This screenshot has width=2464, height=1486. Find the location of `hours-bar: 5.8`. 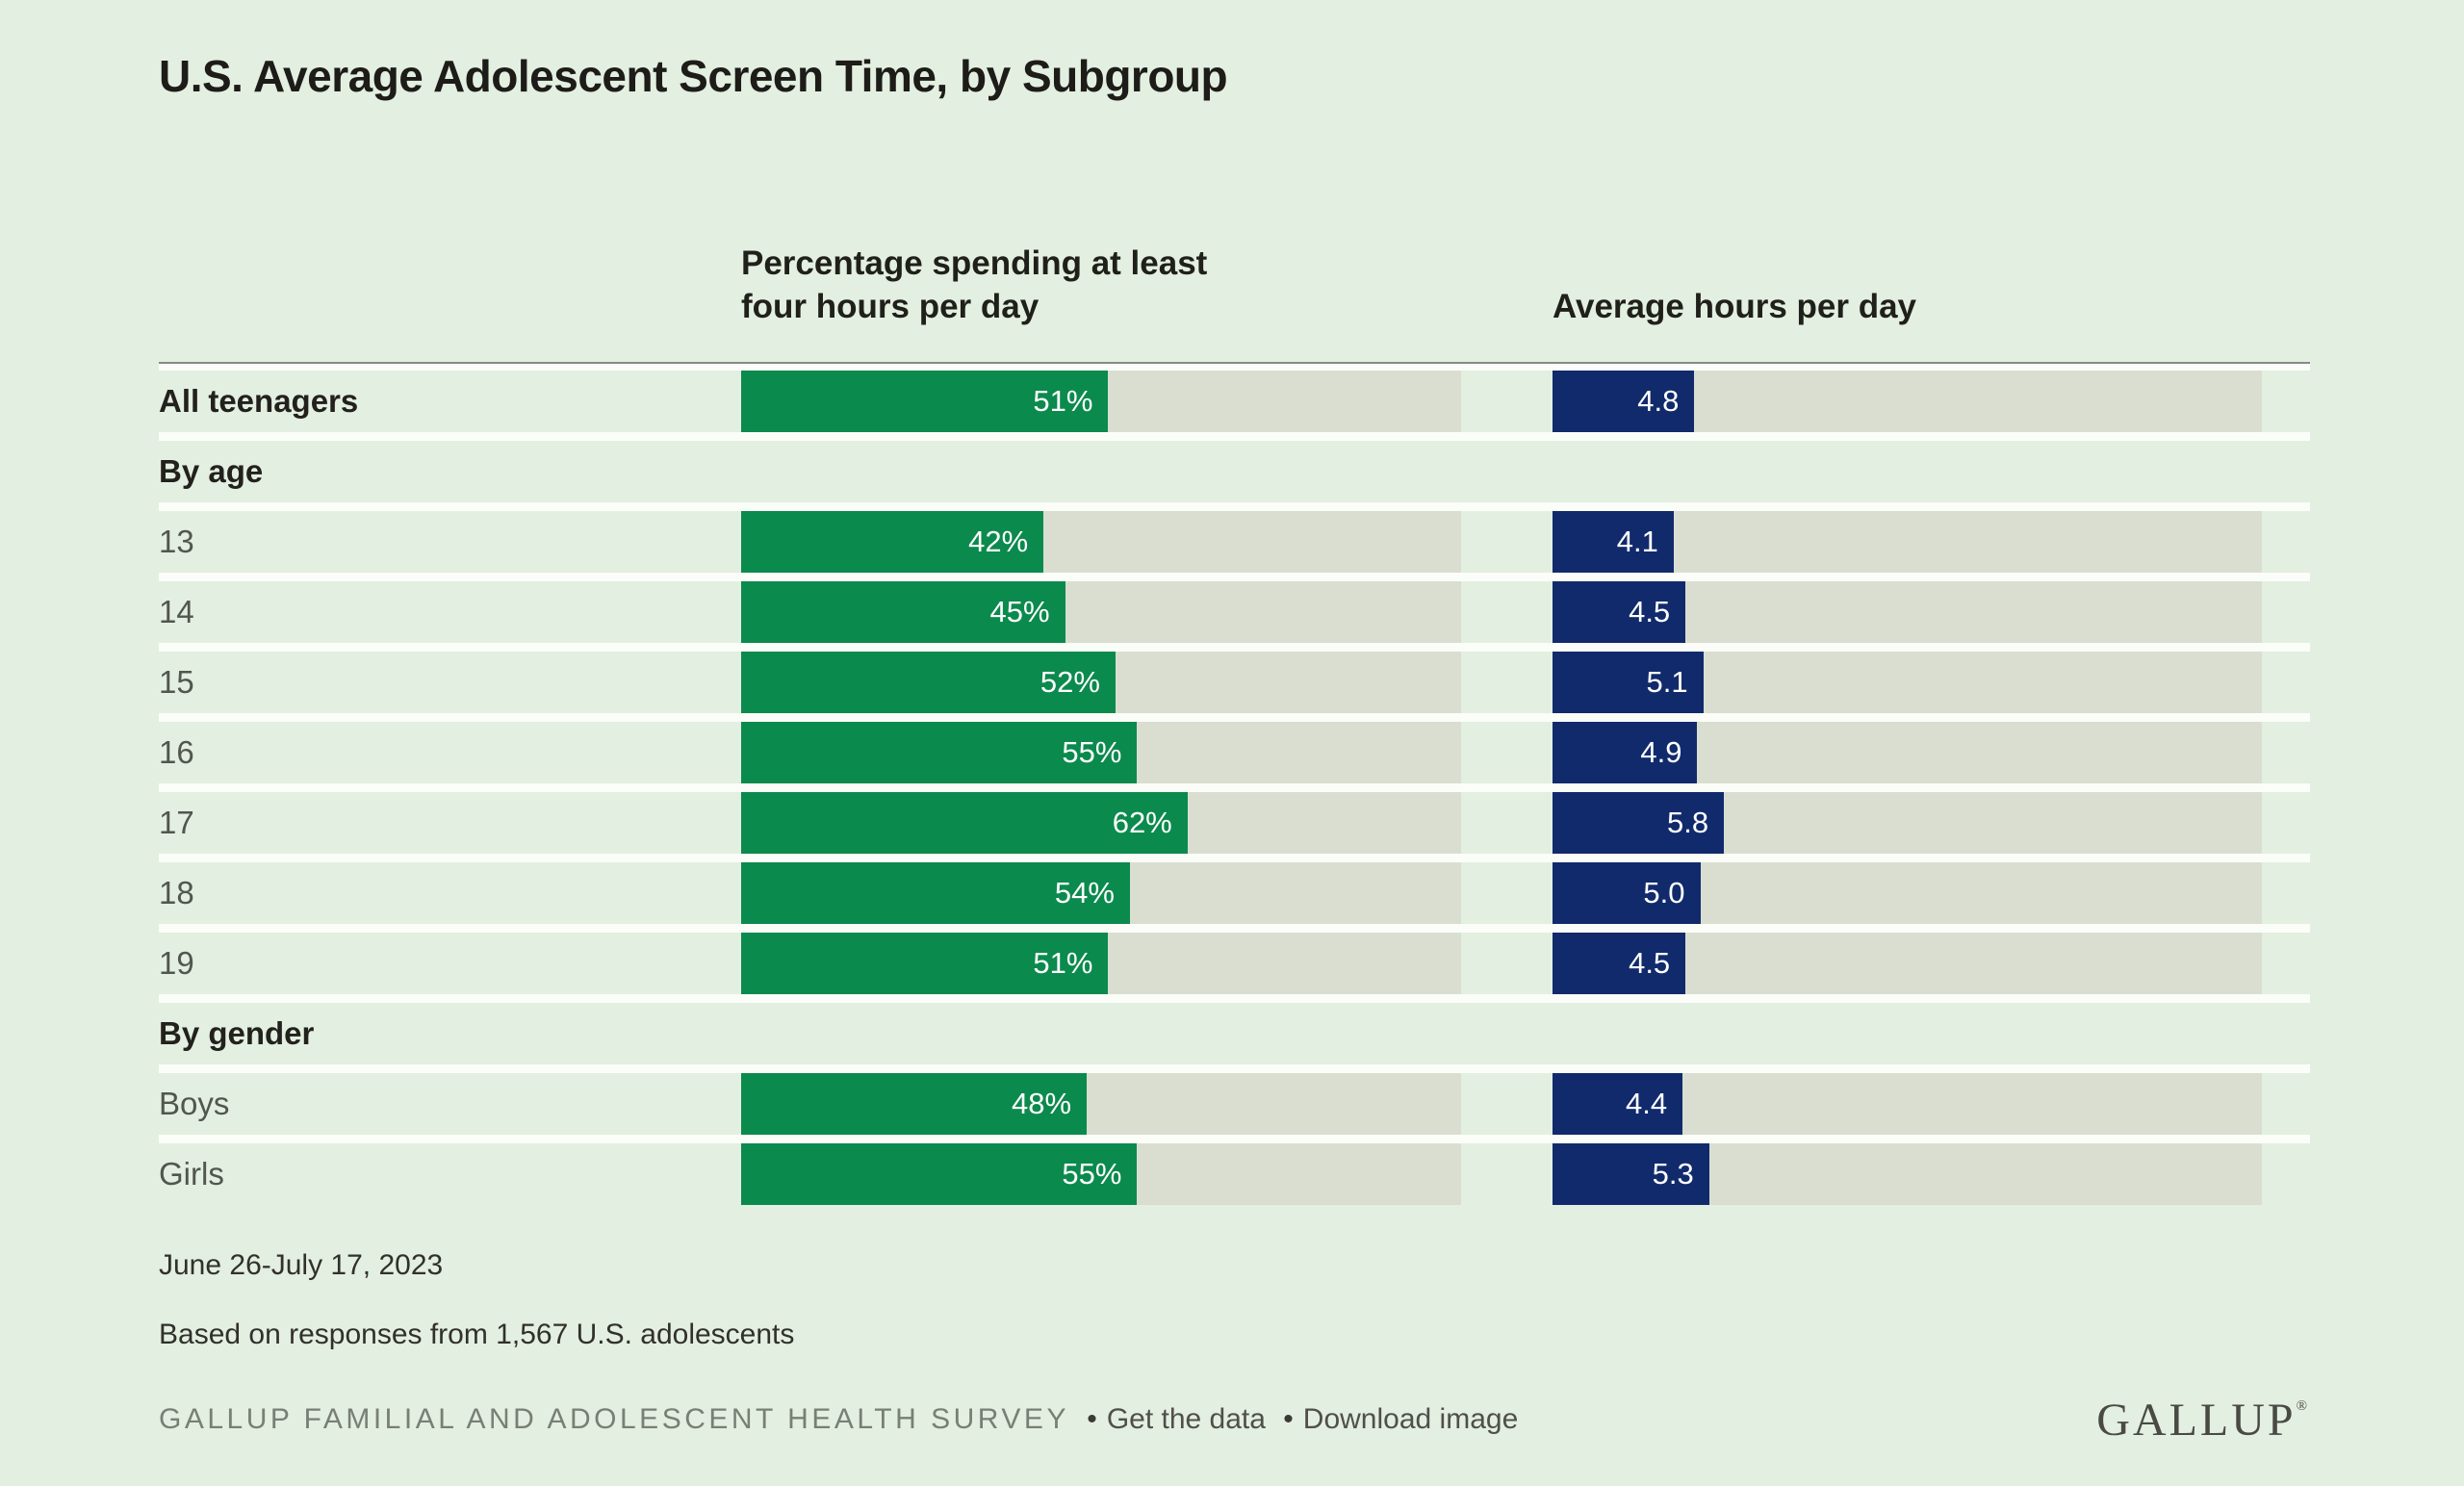

hours-bar: 5.8 is located at coordinates (1639, 822).